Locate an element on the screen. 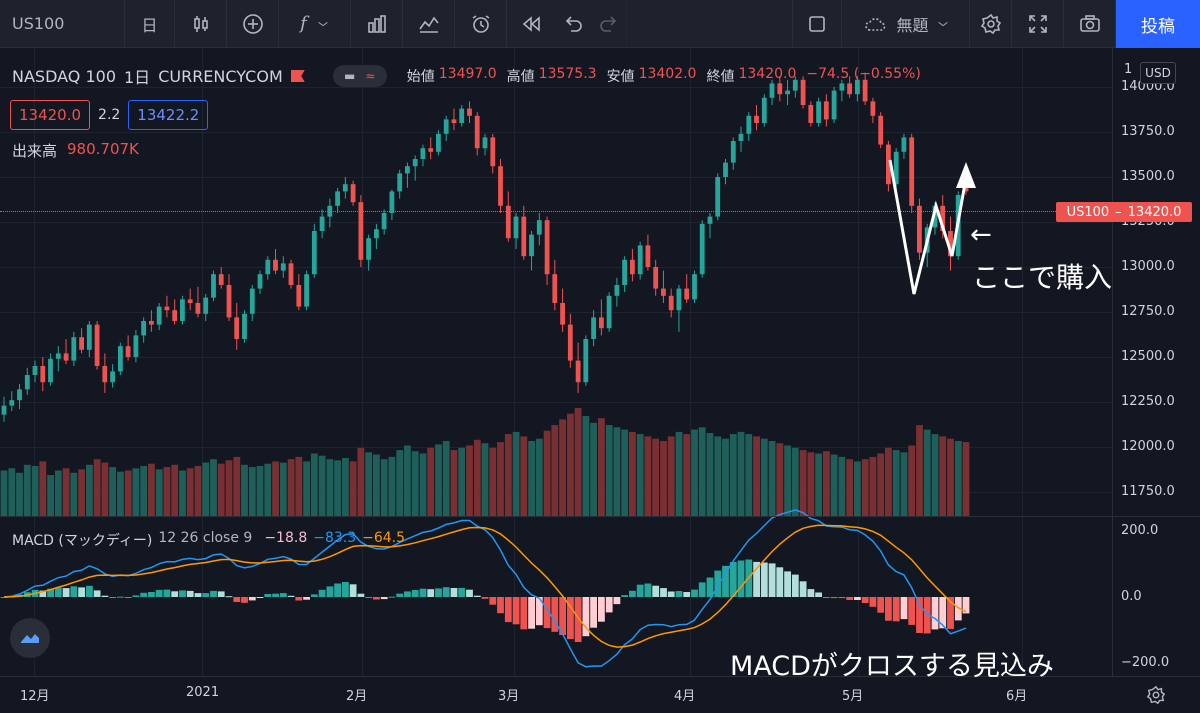 This screenshot has width=1200, height=713. axis-top-partial: 1 is located at coordinates (1128, 69).